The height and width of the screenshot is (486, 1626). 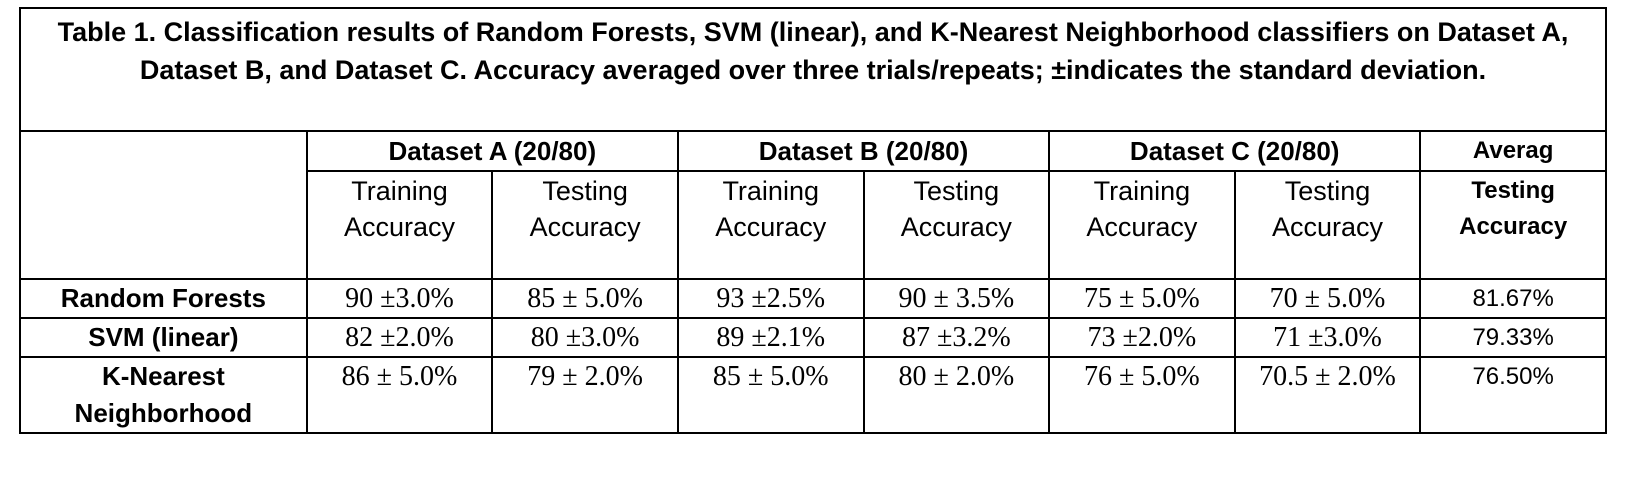 I want to click on table-cell: 75 ± 5.0%, so click(x=1142, y=298).